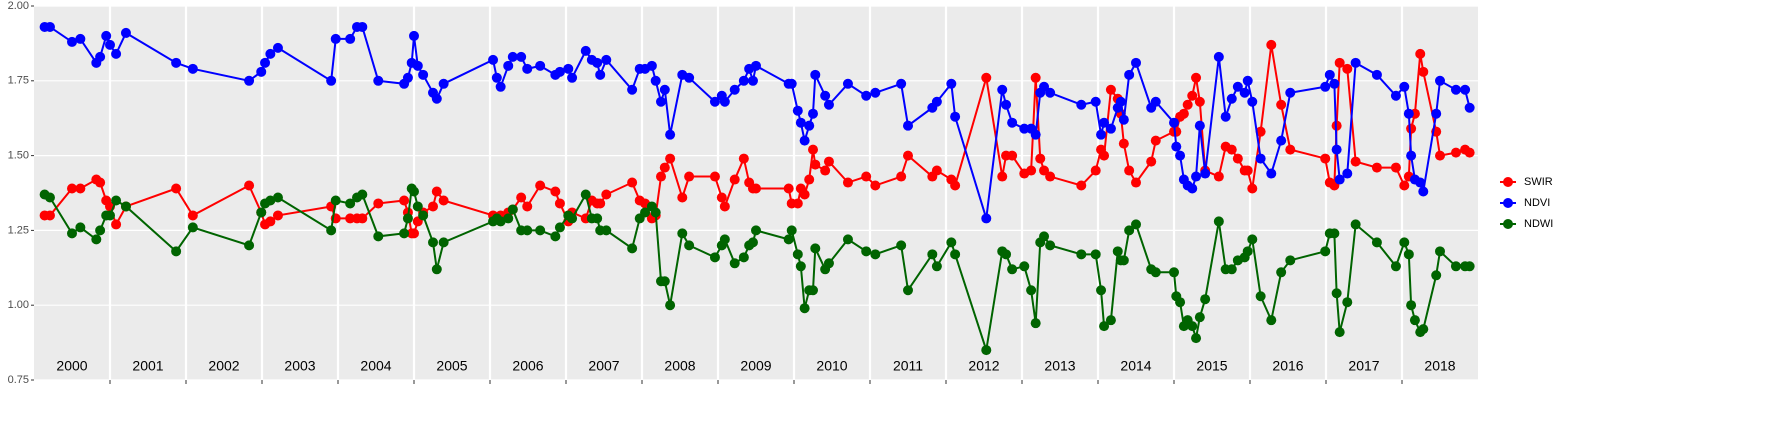 This screenshot has width=1773, height=442. I want to click on legend-label: NDVI, so click(1537, 203).